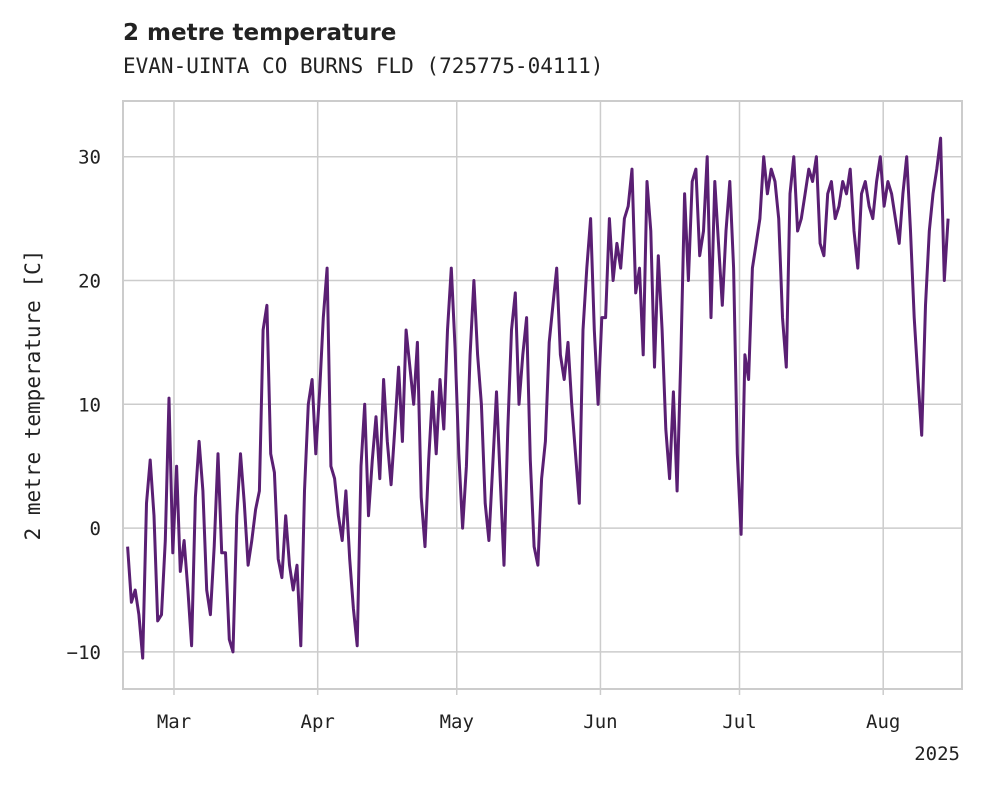 Image resolution: width=981 pixels, height=785 pixels. I want to click on y-tick-label: 20, so click(89, 281).